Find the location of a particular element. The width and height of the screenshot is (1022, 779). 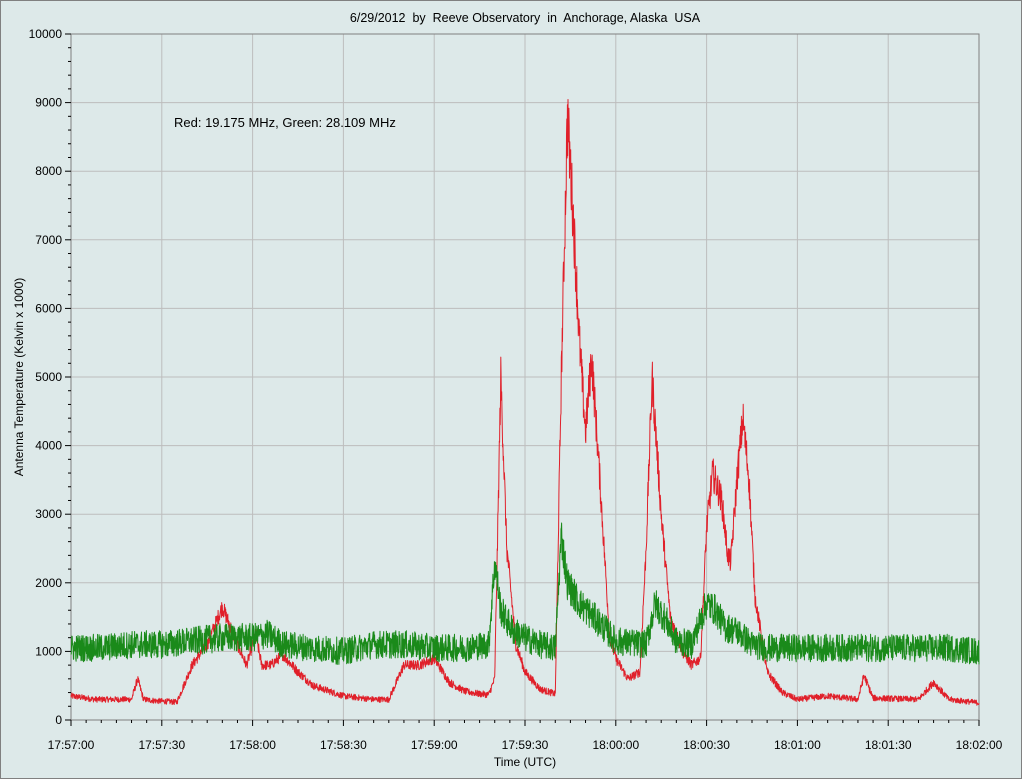

x-tick-label: 17:57:00 is located at coordinates (71, 745).